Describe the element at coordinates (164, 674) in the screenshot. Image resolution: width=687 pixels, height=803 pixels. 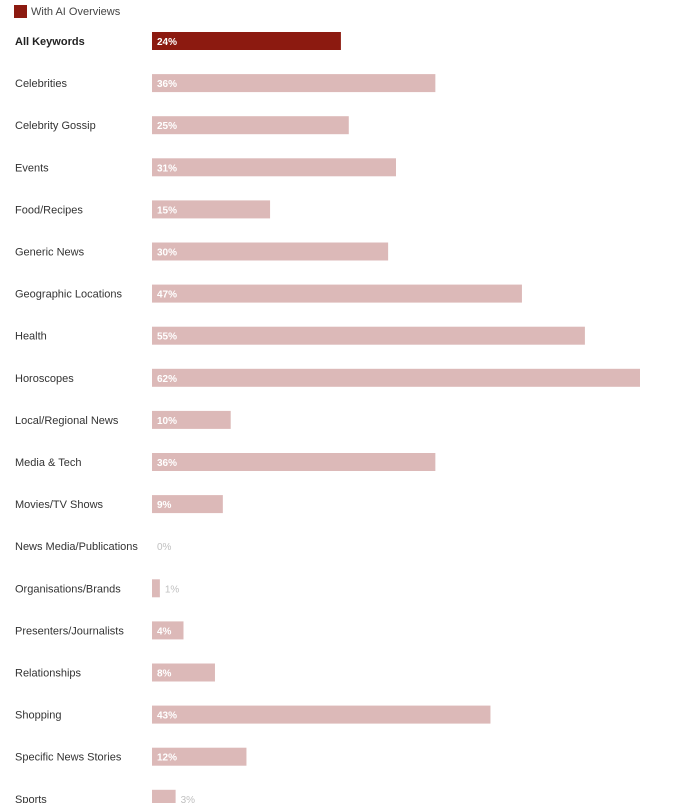
I see `data-label: 8%` at that location.